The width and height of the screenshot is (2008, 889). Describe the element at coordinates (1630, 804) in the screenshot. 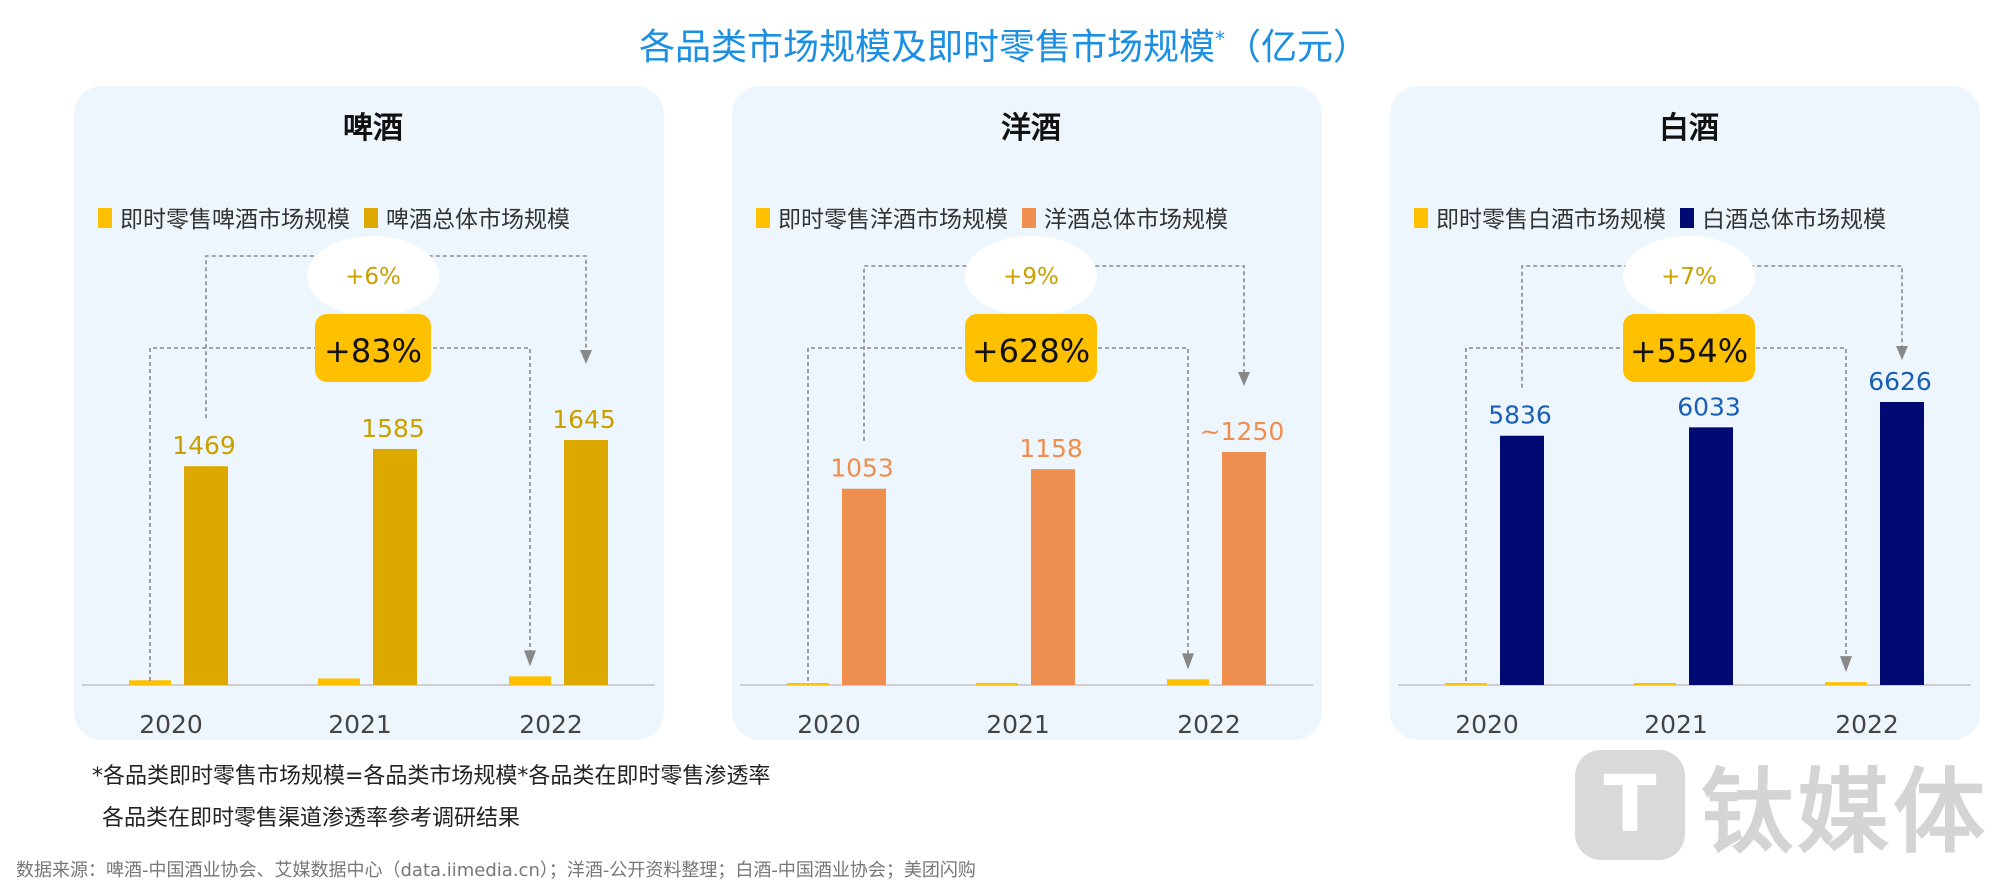

I see `watermark-logo-icon: T` at that location.